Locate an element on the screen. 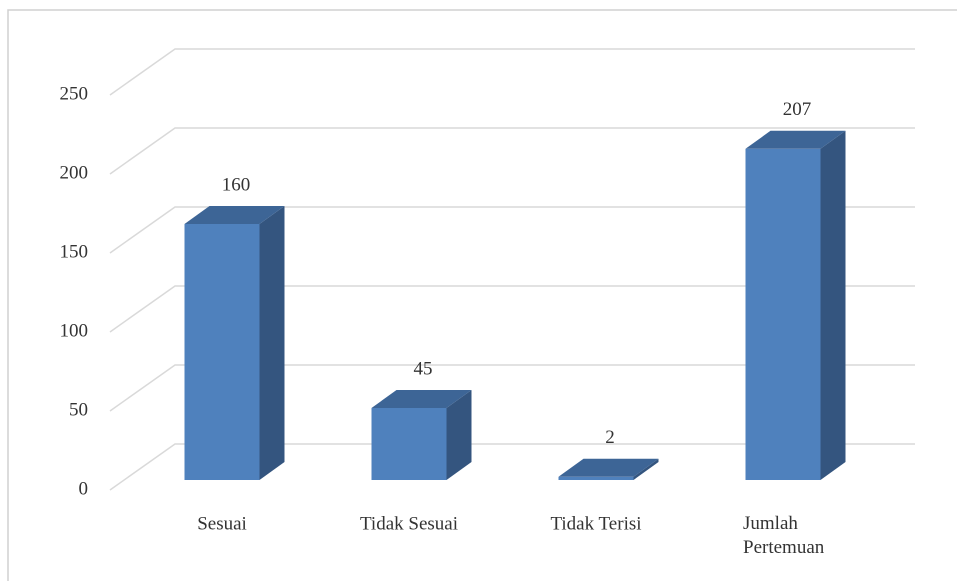 This screenshot has height=586, width=957. x-tick-label: Tidak Terisi is located at coordinates (595, 523).